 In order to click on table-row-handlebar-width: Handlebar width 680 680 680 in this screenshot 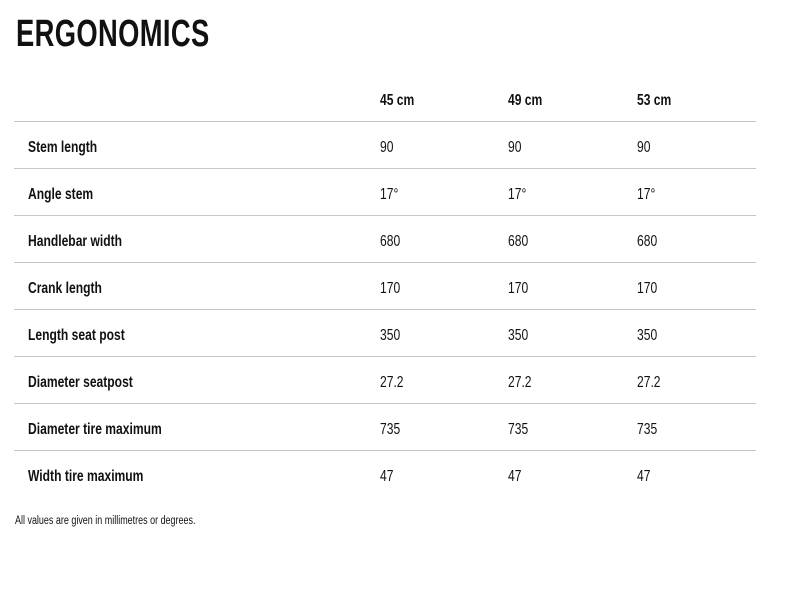, I will do `click(385, 238)`.